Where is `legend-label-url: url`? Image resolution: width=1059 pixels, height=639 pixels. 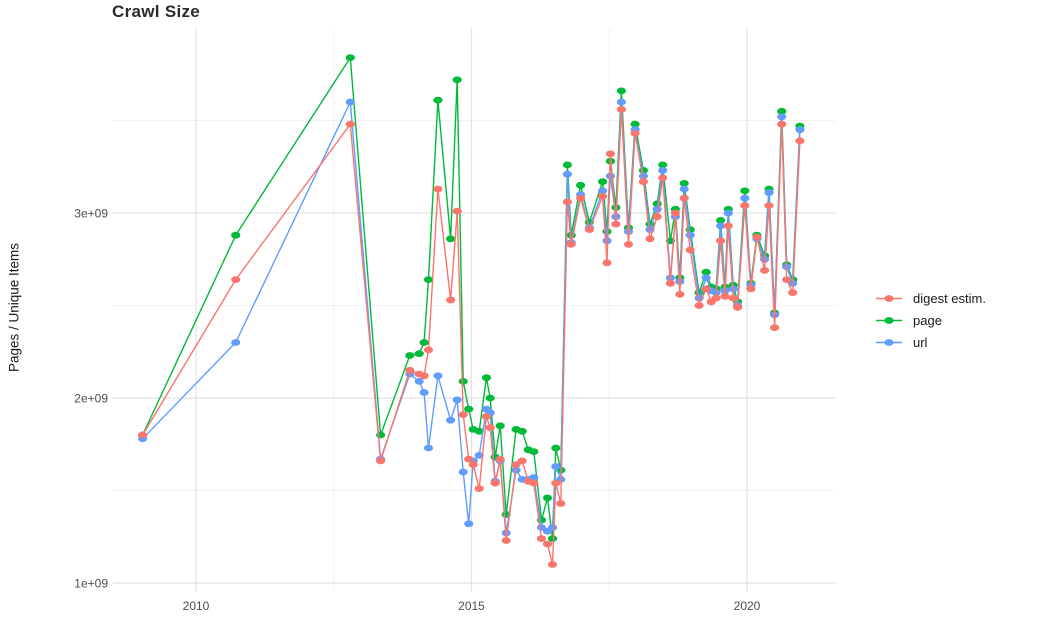
legend-label-url: url is located at coordinates (920, 342).